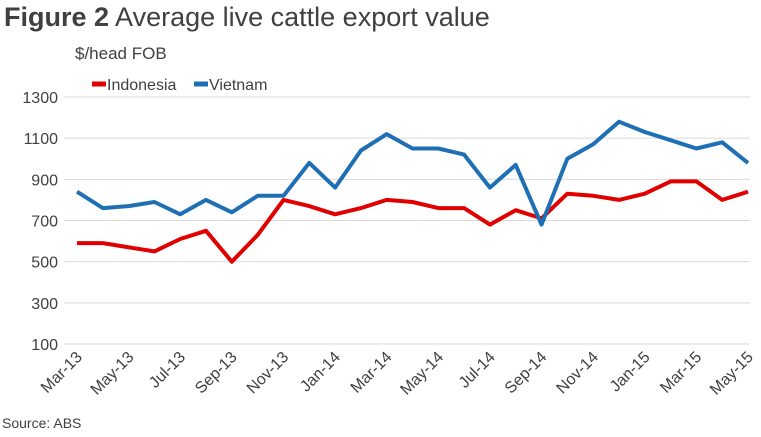 Image resolution: width=761 pixels, height=437 pixels. I want to click on x-tick-label: Jan-14, so click(320, 372).